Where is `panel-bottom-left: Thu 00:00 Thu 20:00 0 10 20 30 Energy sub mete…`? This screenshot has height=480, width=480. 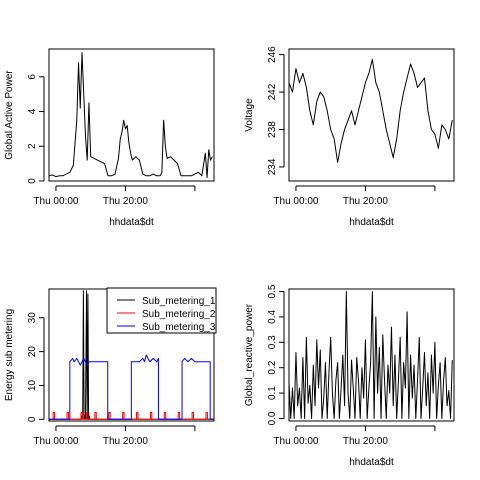
panel-bottom-left: Thu 00:00 Thu 20:00 0 10 20 30 Energy sub mete… is located at coordinates (110, 367).